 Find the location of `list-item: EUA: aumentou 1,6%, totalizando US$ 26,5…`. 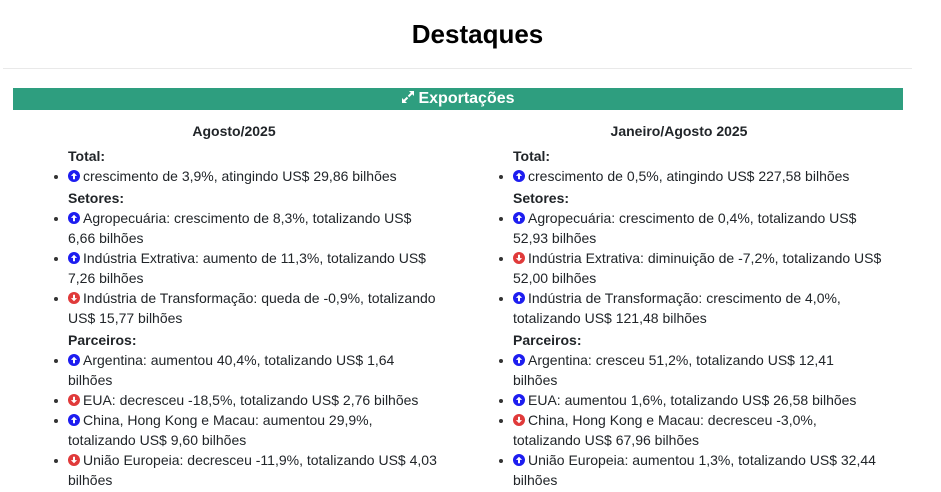

list-item: EUA: aumentou 1,6%, totalizando US$ 26,5… is located at coordinates (694, 400).